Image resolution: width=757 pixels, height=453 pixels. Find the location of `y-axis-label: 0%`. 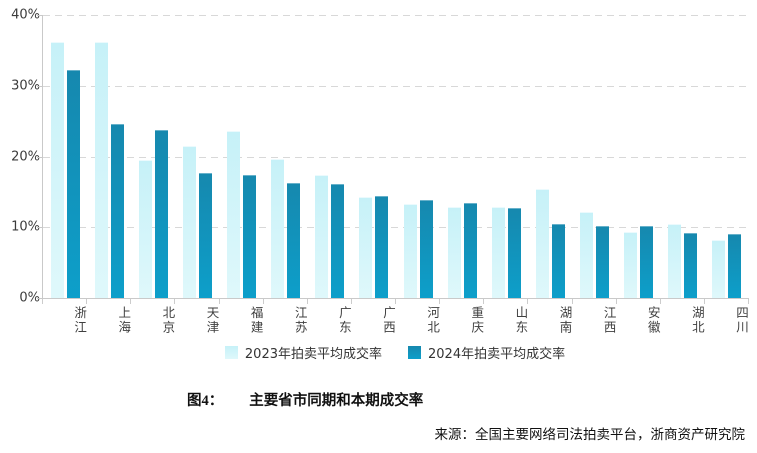

y-axis-label: 0% is located at coordinates (29, 298).